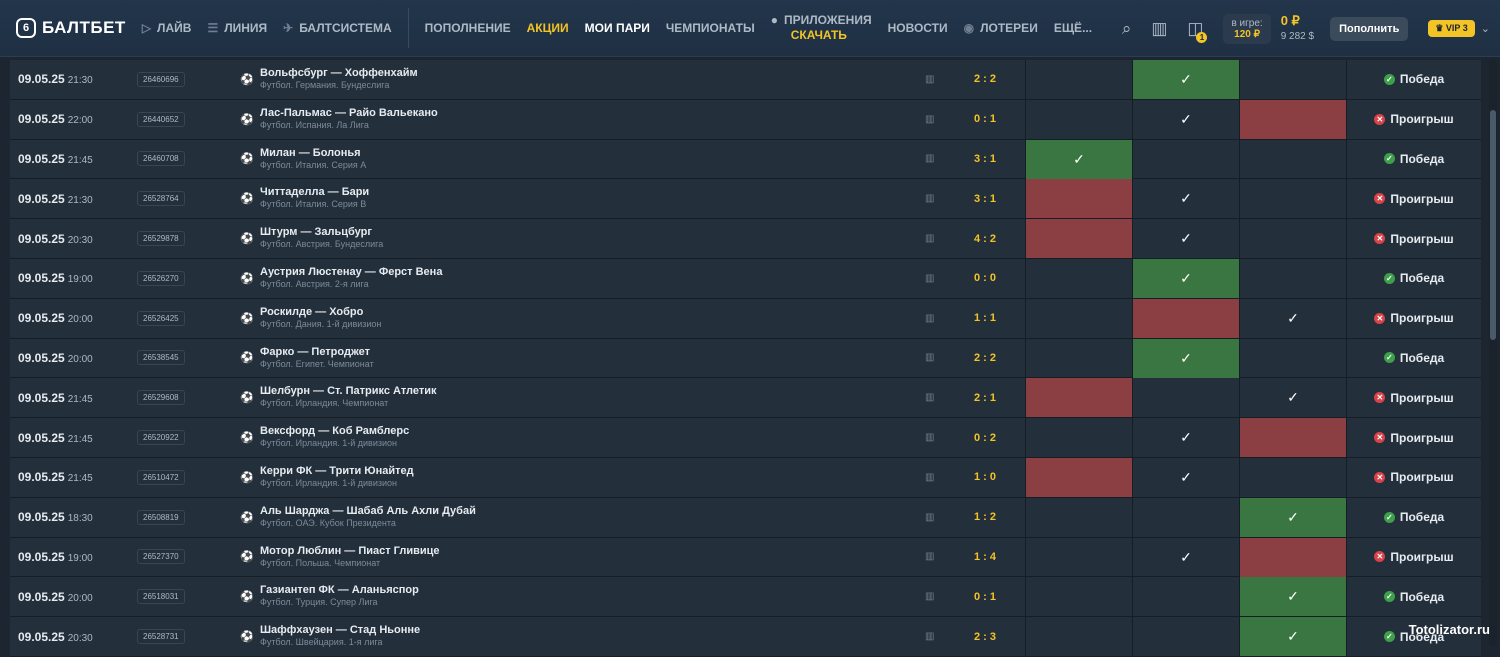 The image size is (1500, 657). I want to click on nav-line: ☰ ЛИНИЯ, so click(237, 28).